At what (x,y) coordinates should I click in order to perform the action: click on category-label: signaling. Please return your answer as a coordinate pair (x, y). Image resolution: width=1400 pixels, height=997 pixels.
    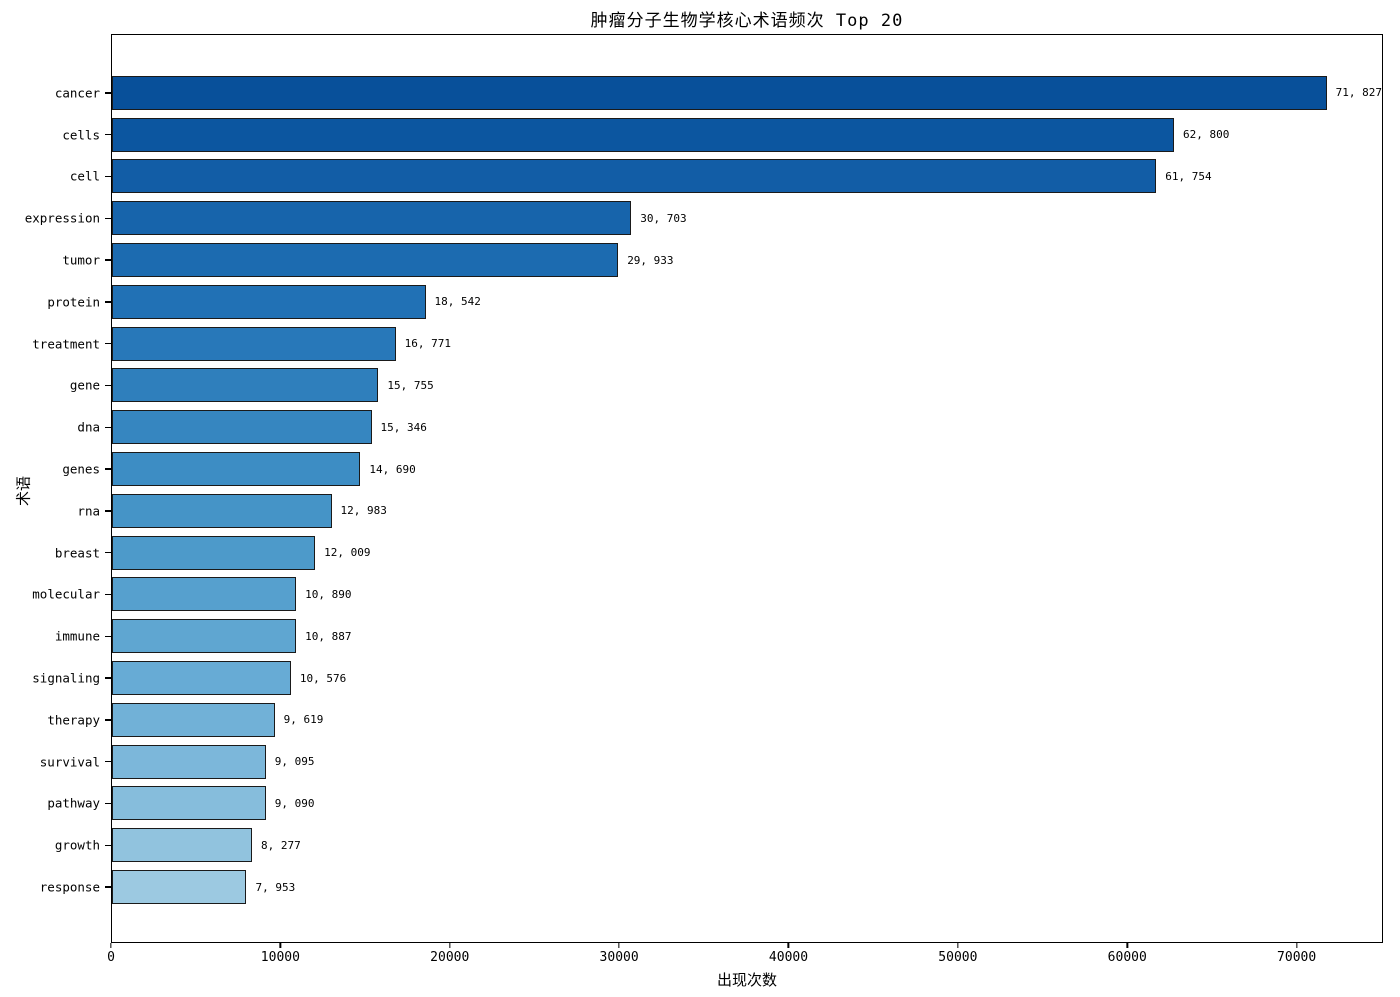
    Looking at the image, I should click on (66, 678).